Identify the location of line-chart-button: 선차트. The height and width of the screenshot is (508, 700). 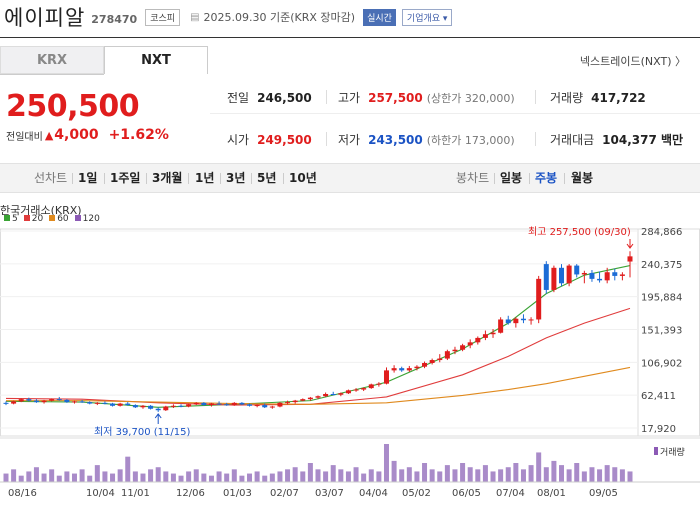
(51, 178).